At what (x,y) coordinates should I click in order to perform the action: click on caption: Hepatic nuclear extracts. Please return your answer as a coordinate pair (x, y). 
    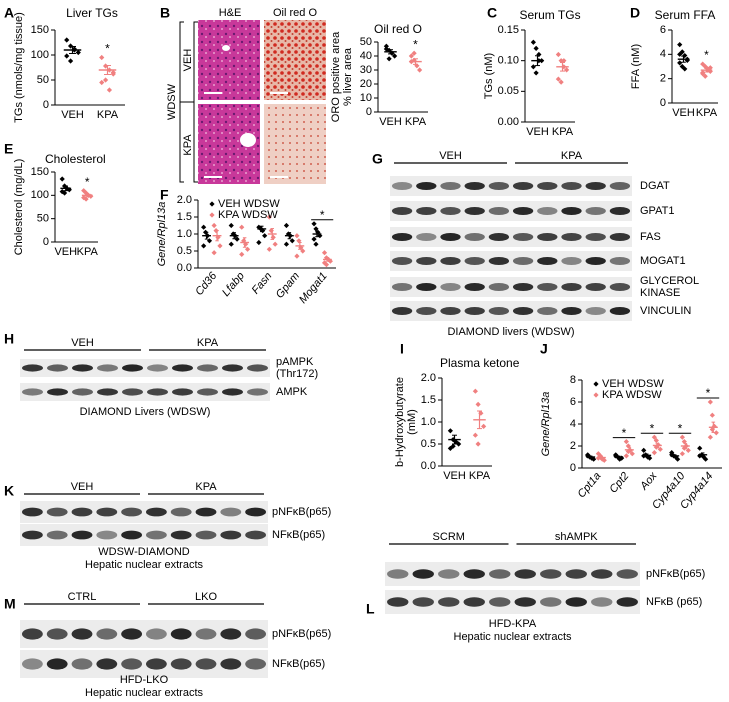
    Looking at the image, I should click on (144, 565).